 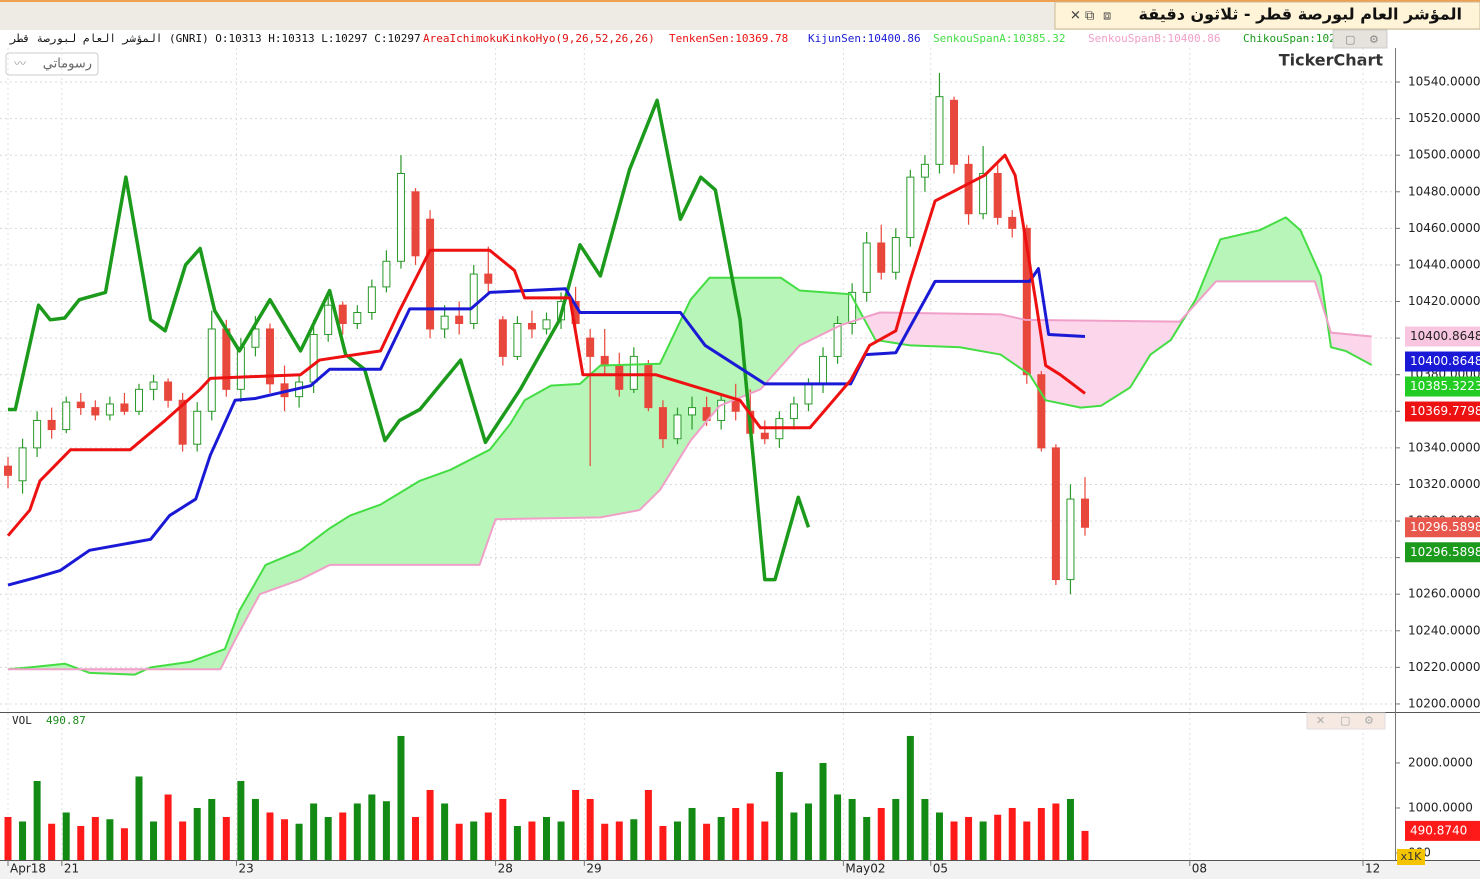 I want to click on x-tick-label: 29, so click(x=593, y=869).